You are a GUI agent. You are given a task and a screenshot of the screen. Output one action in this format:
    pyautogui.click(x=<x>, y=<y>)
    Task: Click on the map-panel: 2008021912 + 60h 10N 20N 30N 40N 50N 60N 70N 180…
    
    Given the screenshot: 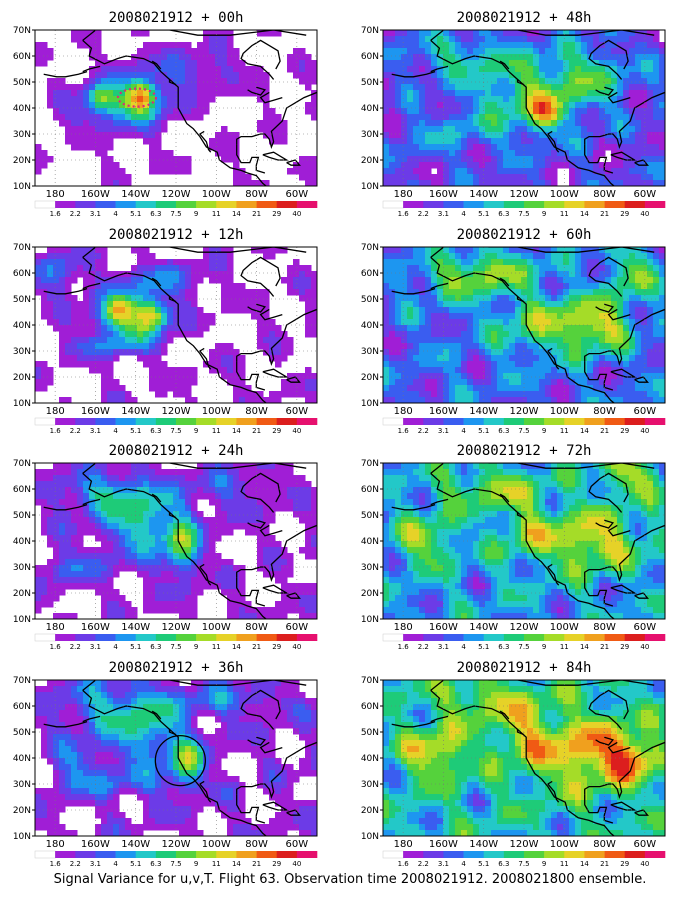 What is the action you would take?
    pyautogui.click(x=513, y=331)
    